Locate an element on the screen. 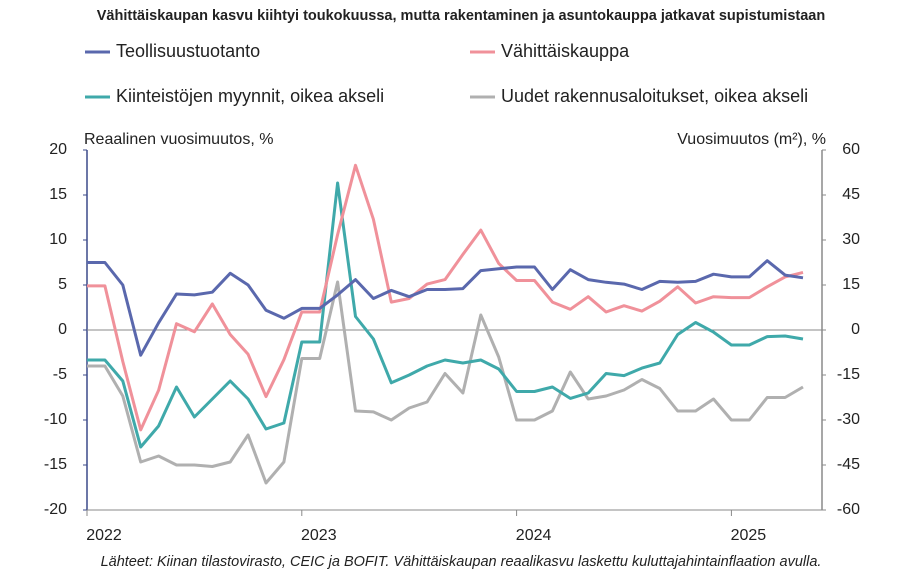 The width and height of the screenshot is (922, 583). y2-tick-label: 15 is located at coordinates (851, 284).